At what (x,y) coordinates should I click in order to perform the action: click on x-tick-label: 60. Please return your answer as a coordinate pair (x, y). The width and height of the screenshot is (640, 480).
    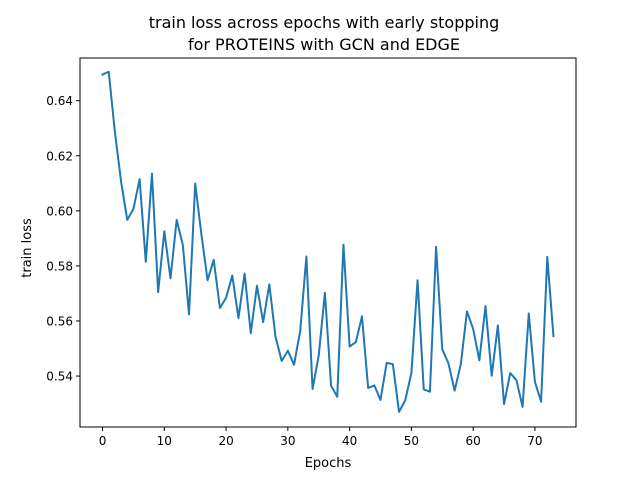
    Looking at the image, I should click on (473, 441).